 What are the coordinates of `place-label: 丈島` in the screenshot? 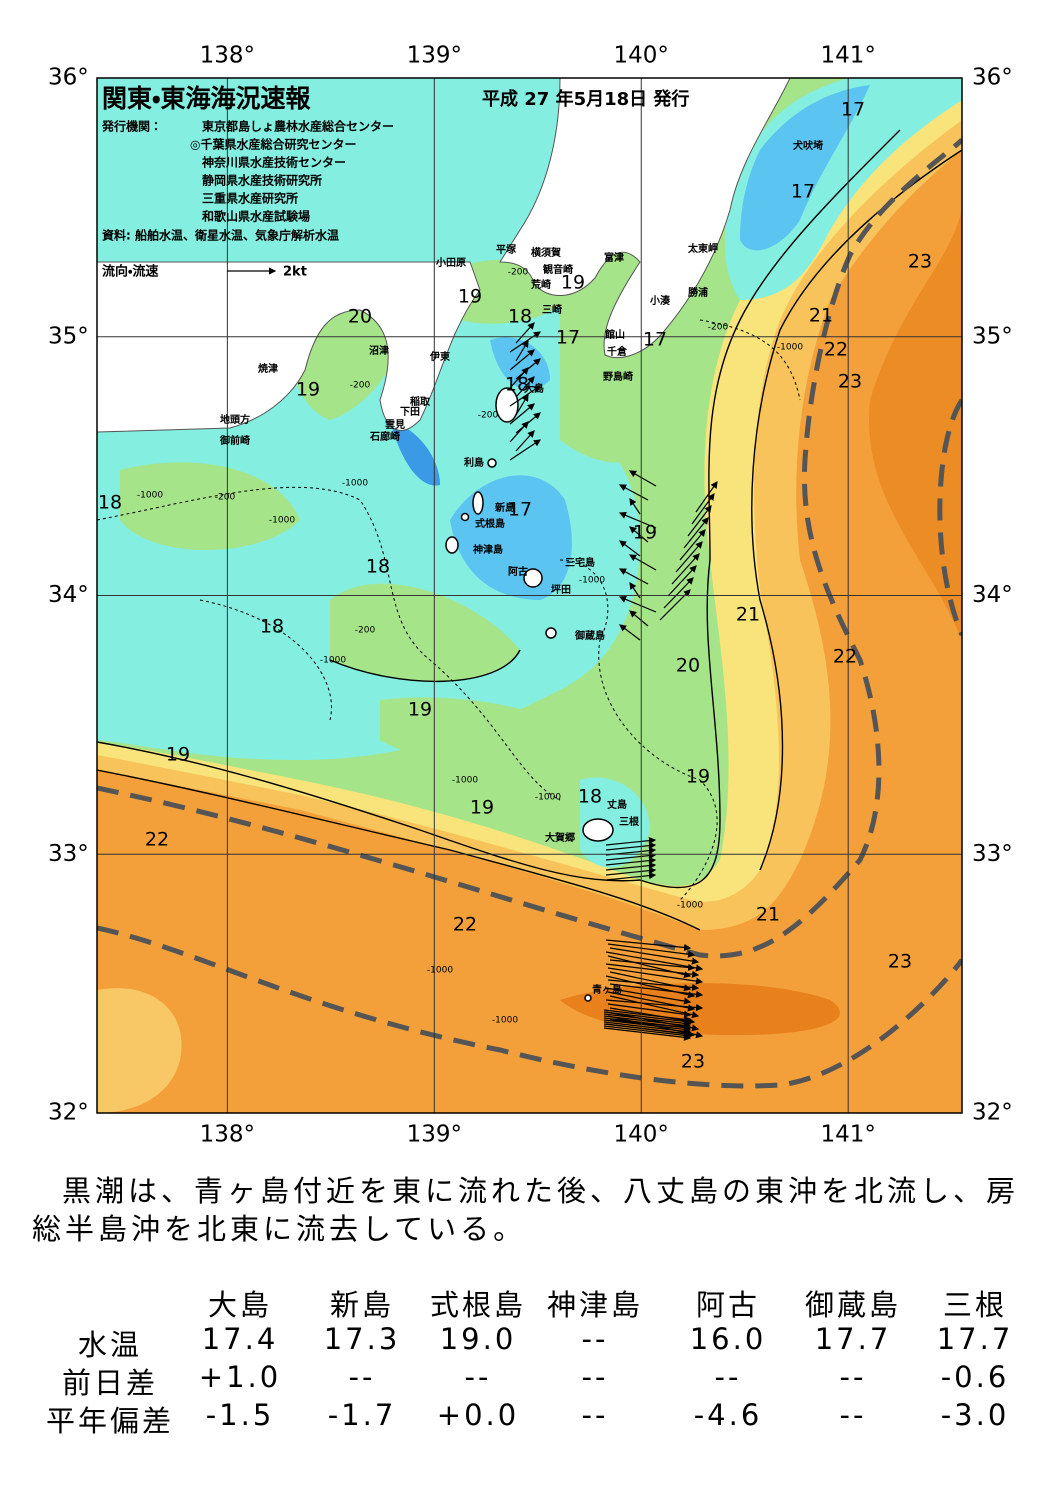 It's located at (617, 804).